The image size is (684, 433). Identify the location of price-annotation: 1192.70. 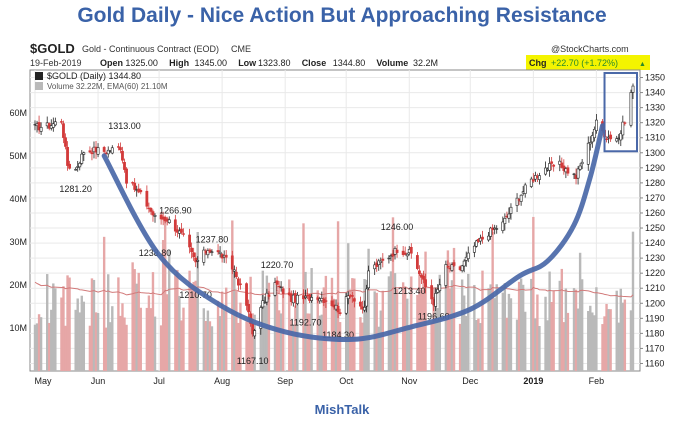
(306, 322).